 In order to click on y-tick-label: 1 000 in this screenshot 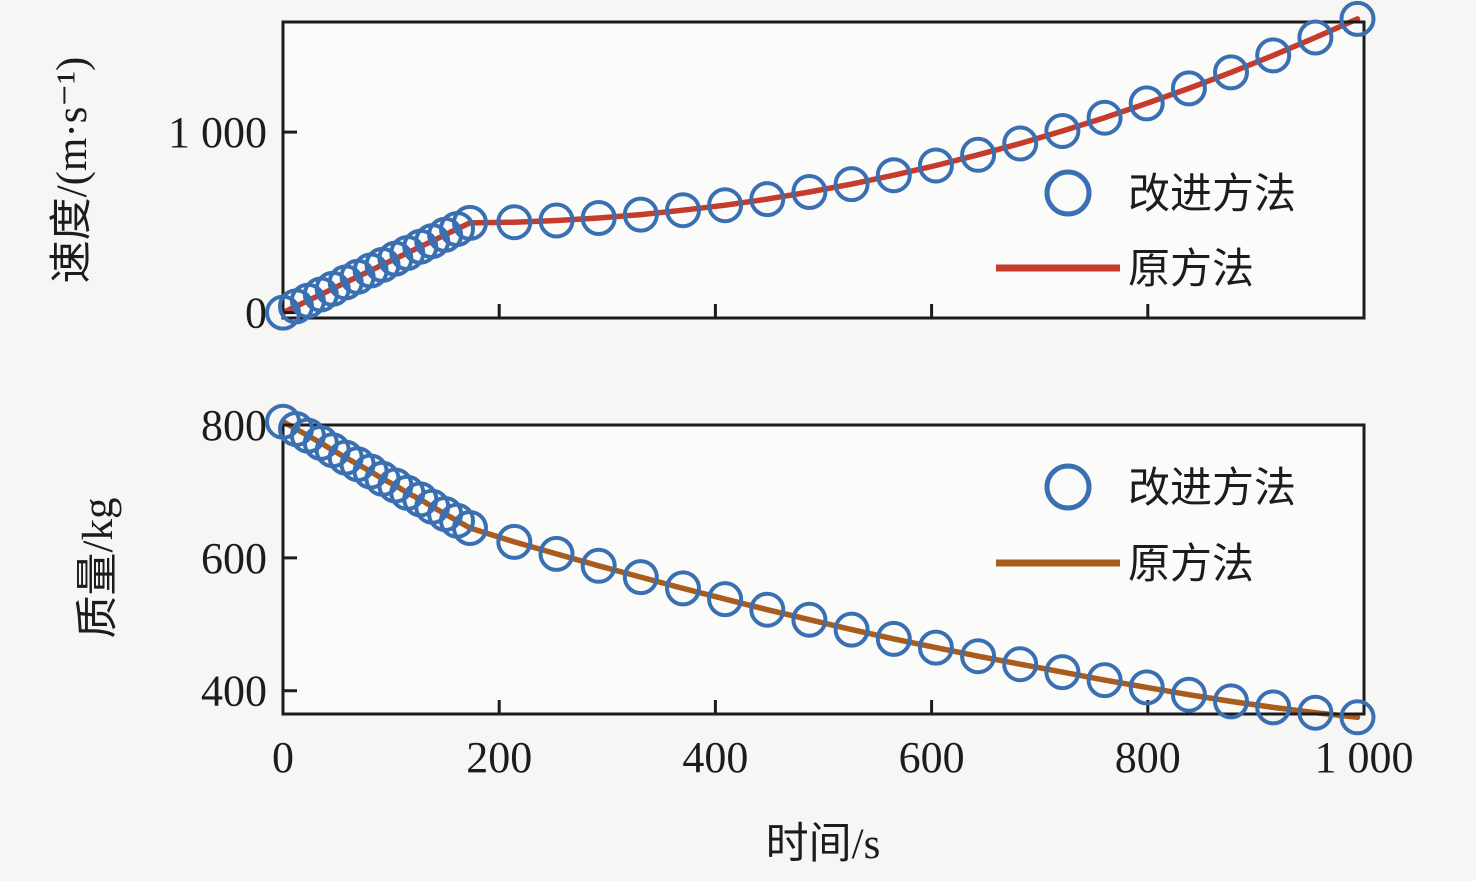, I will do `click(217, 132)`.